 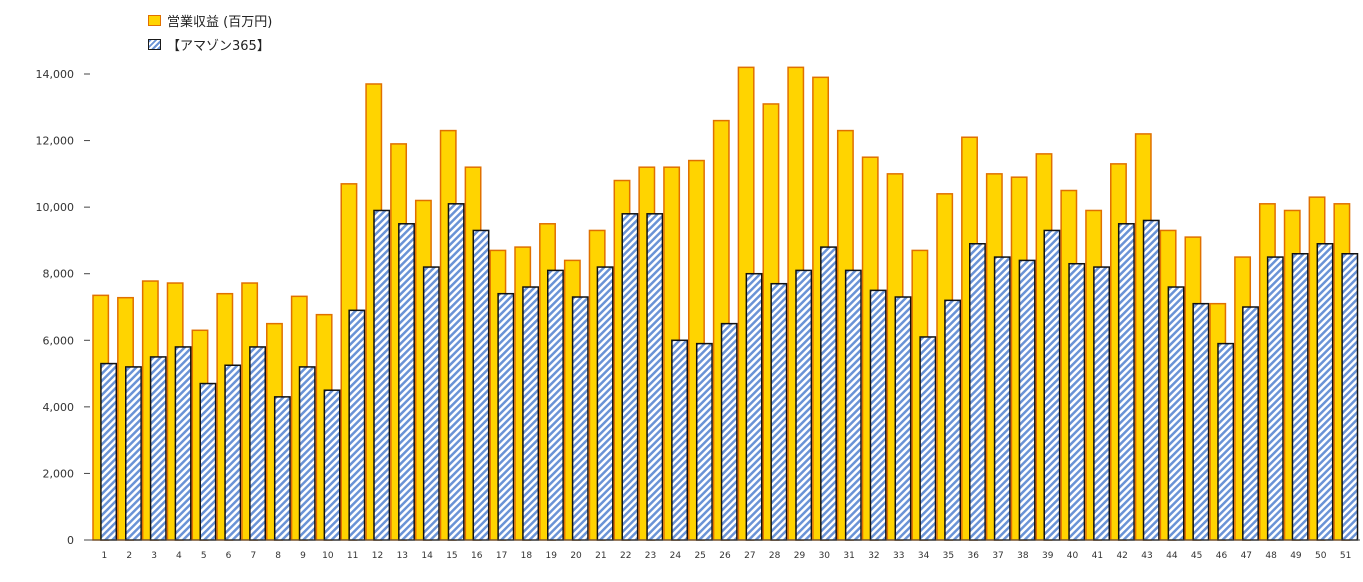 I want to click on x-tick-label: 41, so click(x=1097, y=556).